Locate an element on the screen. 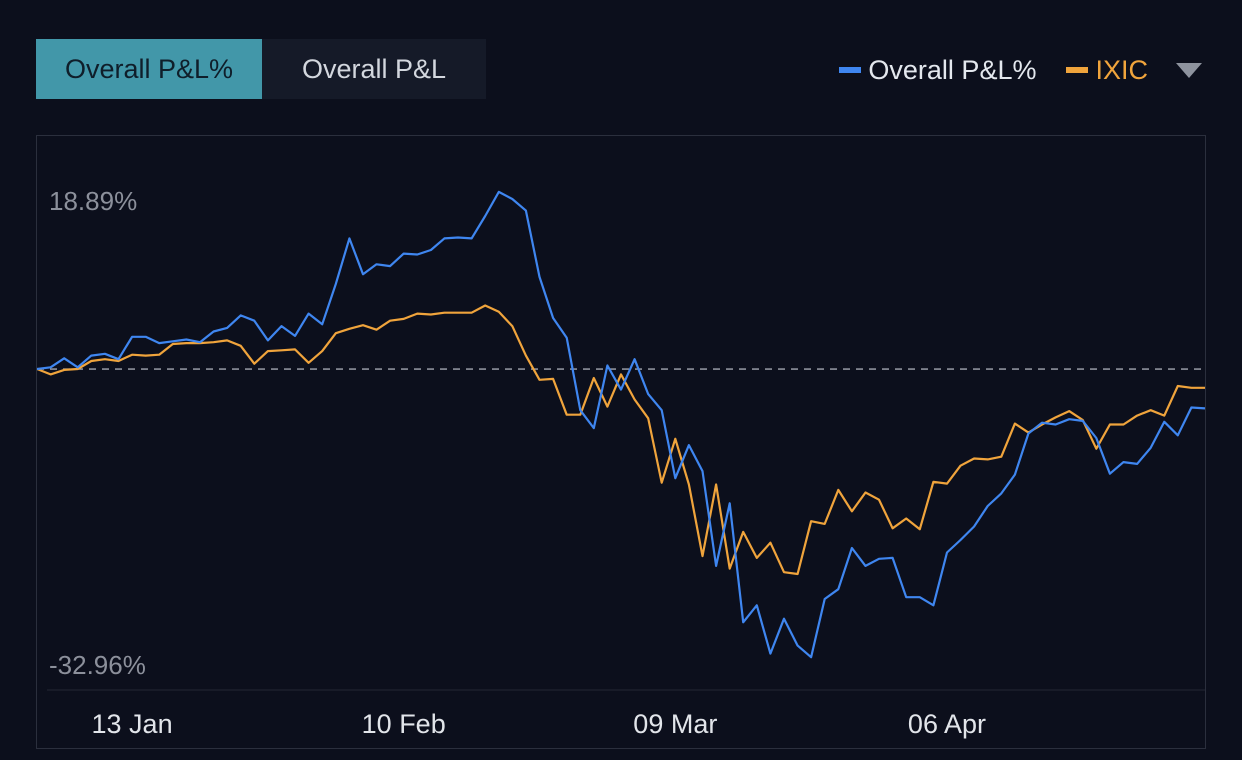 Image resolution: width=1242 pixels, height=760 pixels. legend-item-ixic: IXIC is located at coordinates (1107, 70).